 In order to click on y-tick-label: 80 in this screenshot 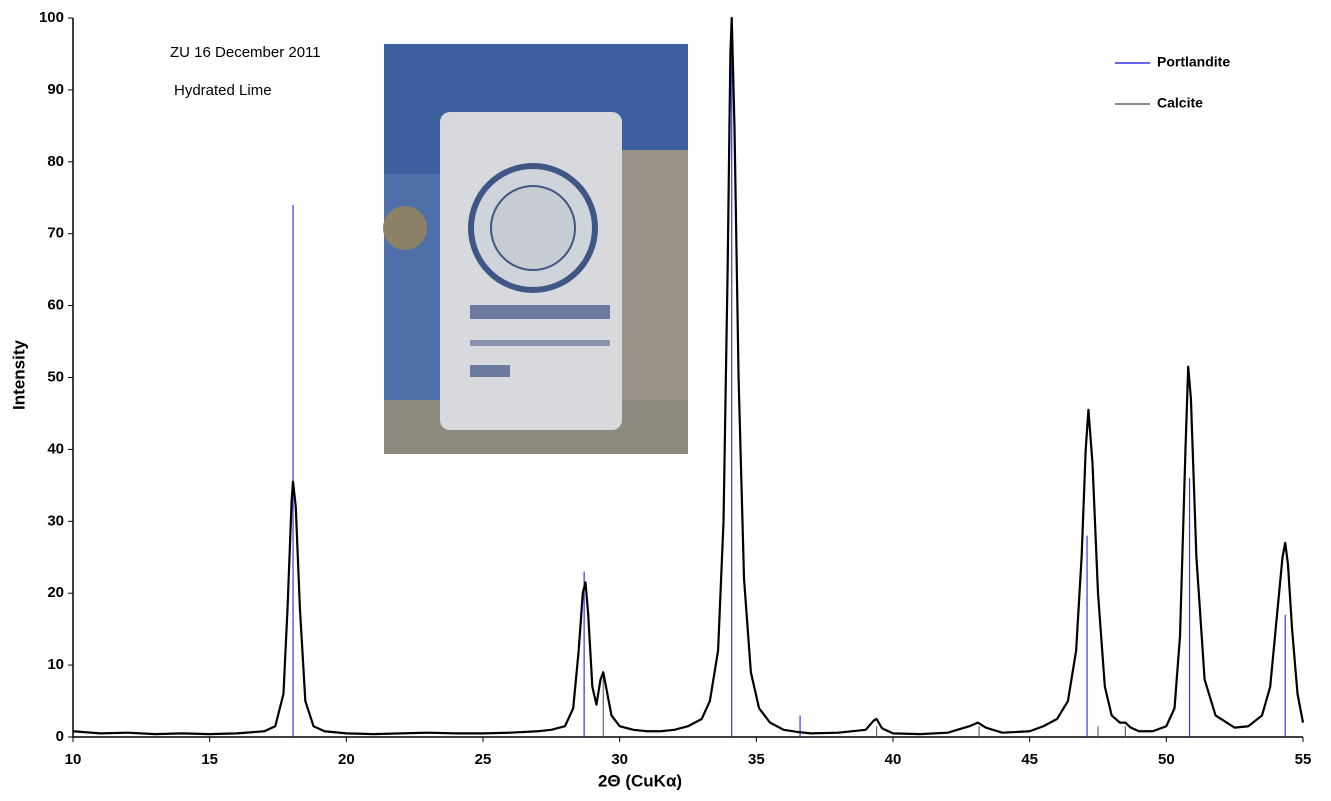, I will do `click(55, 161)`.